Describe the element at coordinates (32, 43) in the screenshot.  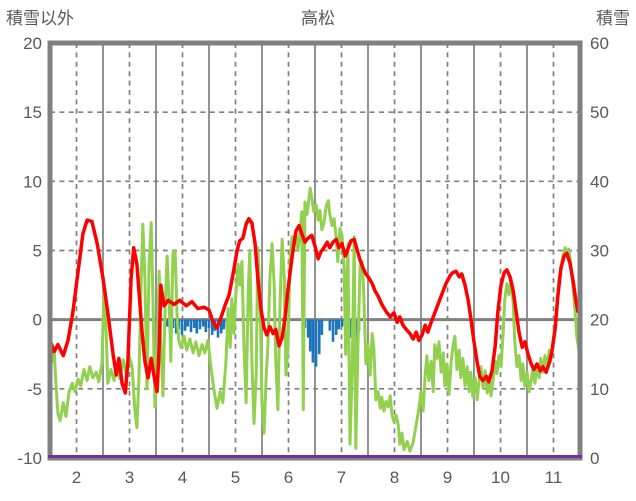
I see `left-tick-label: 20` at that location.